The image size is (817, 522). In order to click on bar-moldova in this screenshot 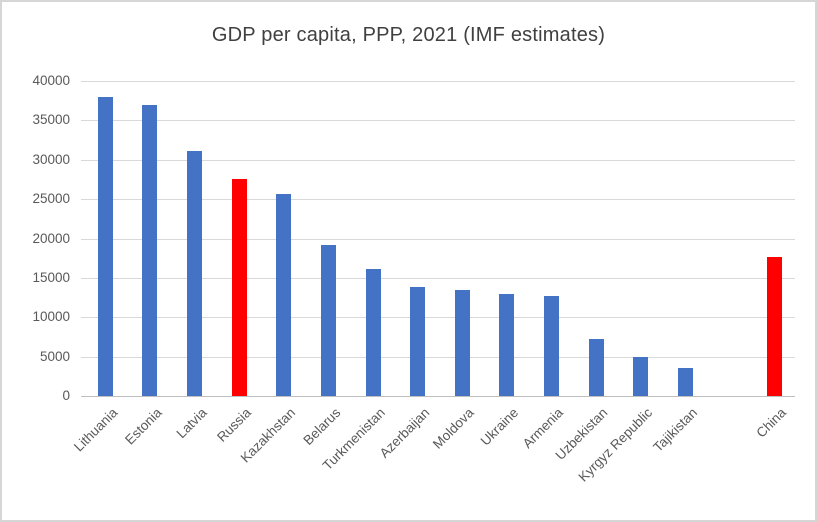, I will do `click(462, 342)`.